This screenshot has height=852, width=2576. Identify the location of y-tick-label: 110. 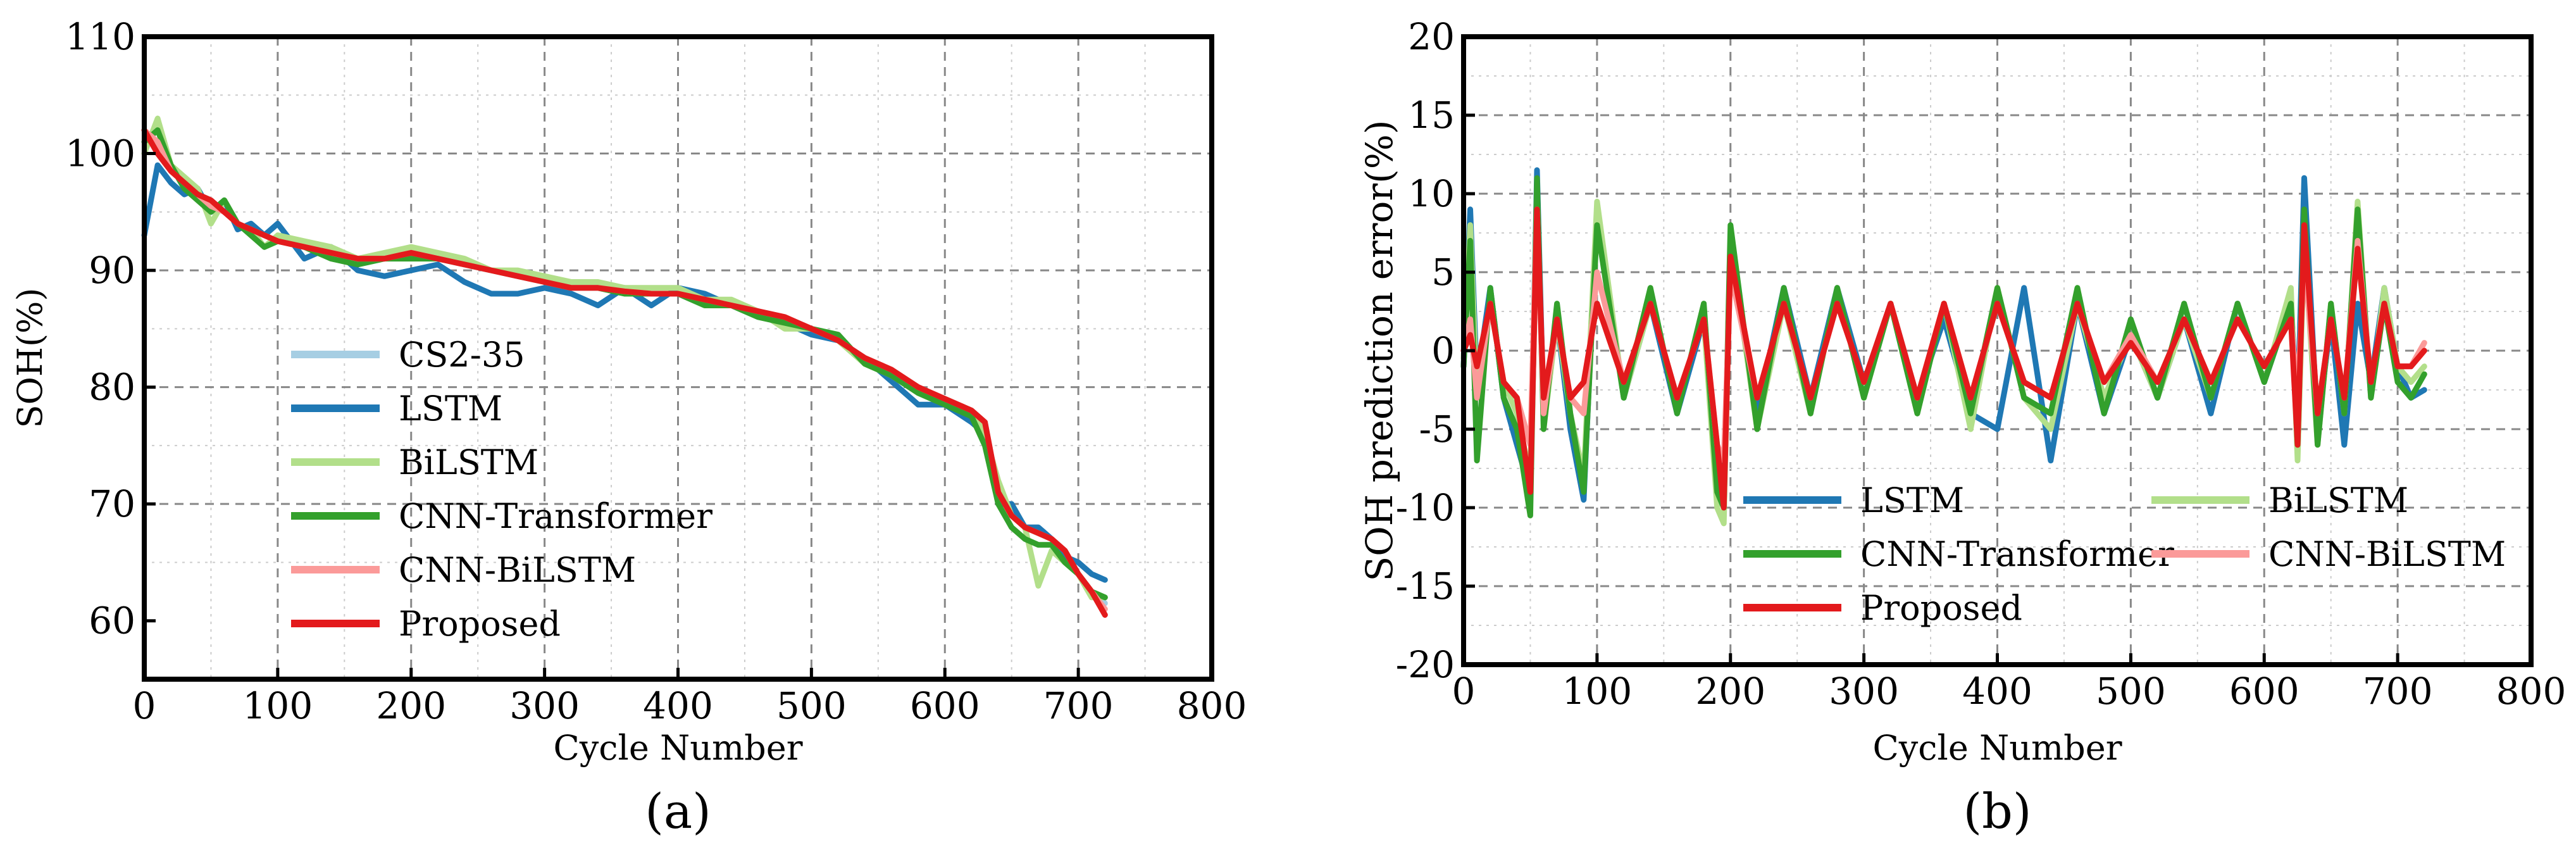
(100, 36).